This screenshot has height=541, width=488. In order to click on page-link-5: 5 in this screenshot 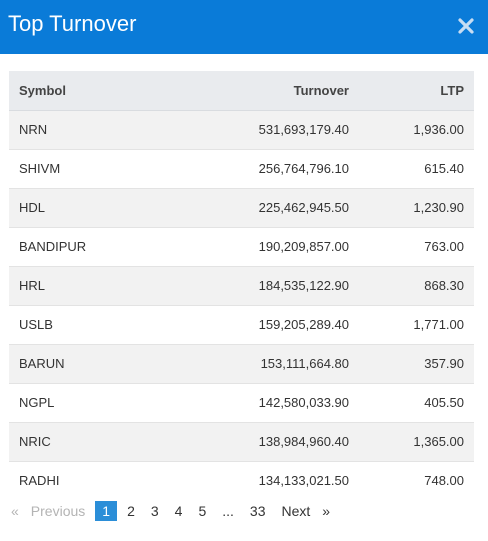, I will do `click(202, 511)`.